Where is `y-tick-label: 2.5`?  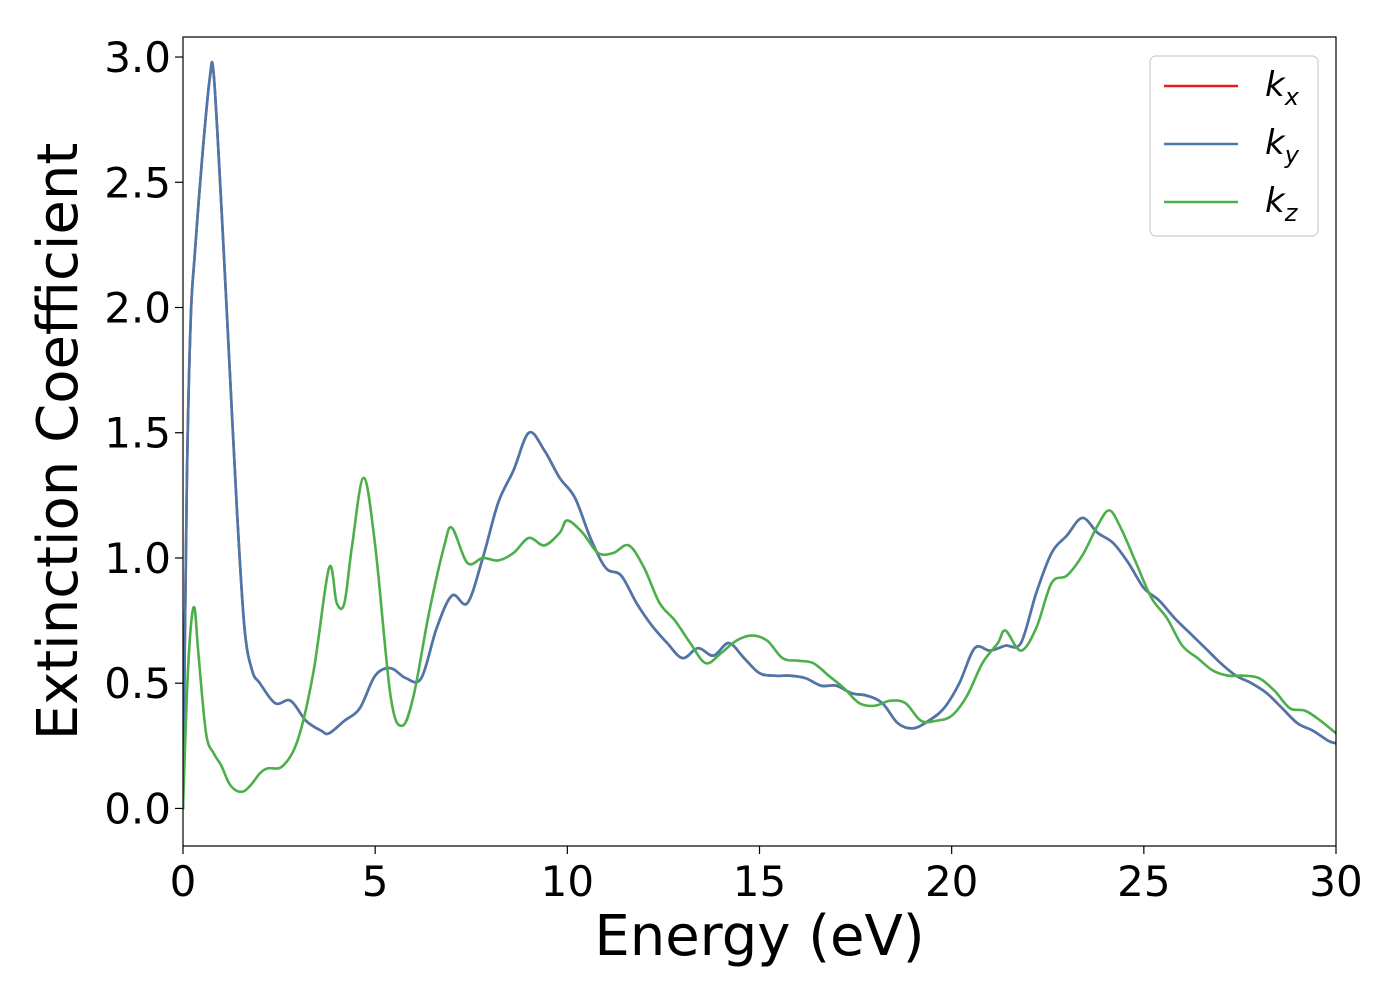 y-tick-label: 2.5 is located at coordinates (137, 182).